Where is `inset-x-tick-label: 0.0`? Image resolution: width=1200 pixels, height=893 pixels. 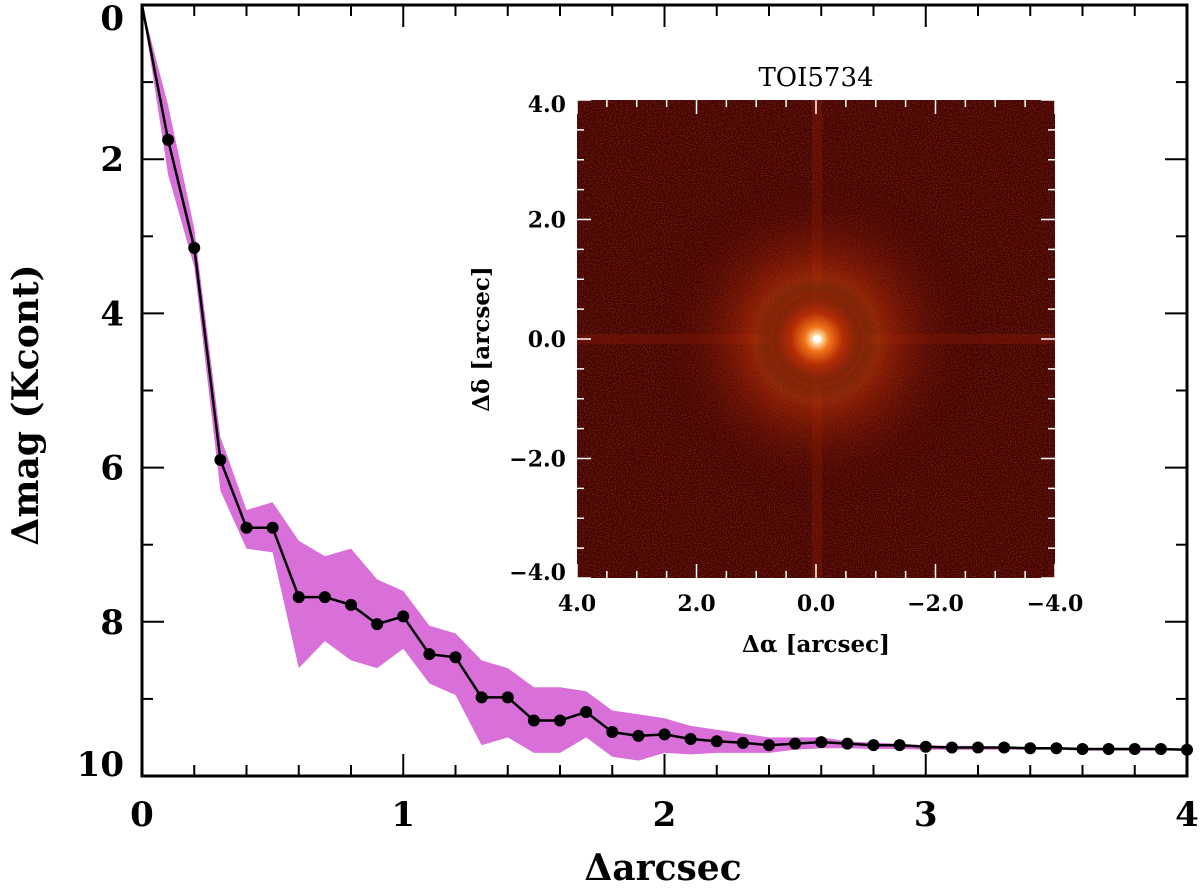 inset-x-tick-label: 0.0 is located at coordinates (816, 604).